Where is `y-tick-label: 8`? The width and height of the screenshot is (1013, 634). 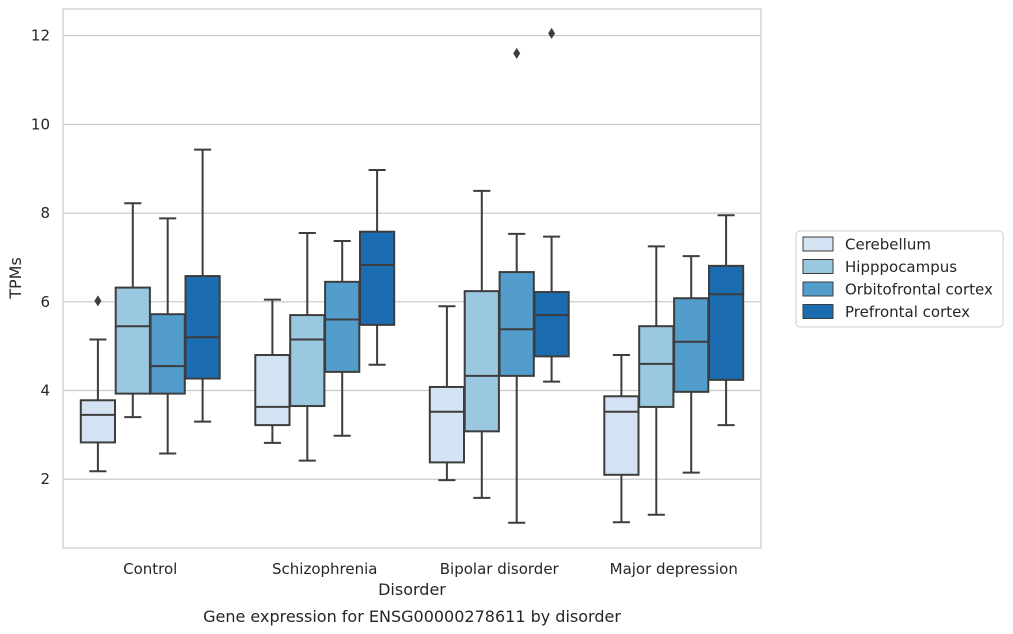
y-tick-label: 8 is located at coordinates (45, 213).